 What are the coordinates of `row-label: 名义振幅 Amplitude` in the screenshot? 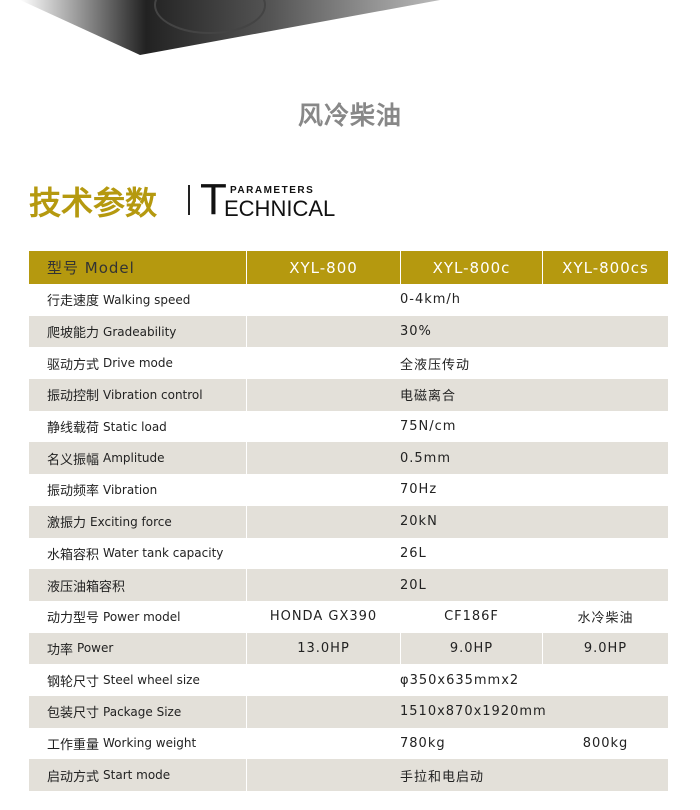 It's located at (138, 458).